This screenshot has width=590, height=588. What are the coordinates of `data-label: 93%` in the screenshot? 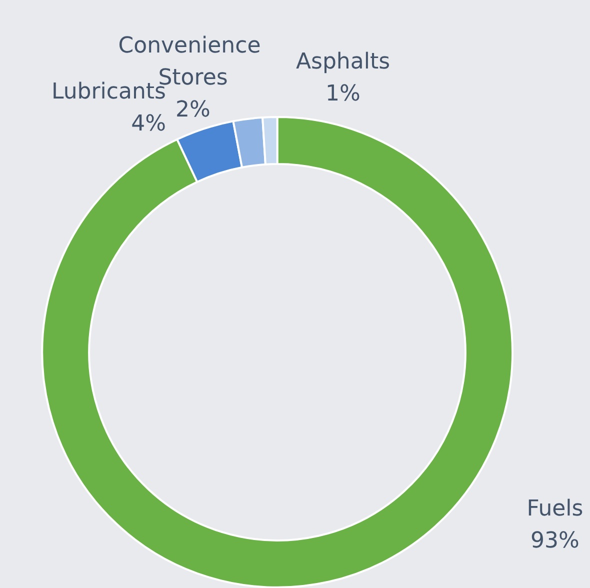 It's located at (555, 541).